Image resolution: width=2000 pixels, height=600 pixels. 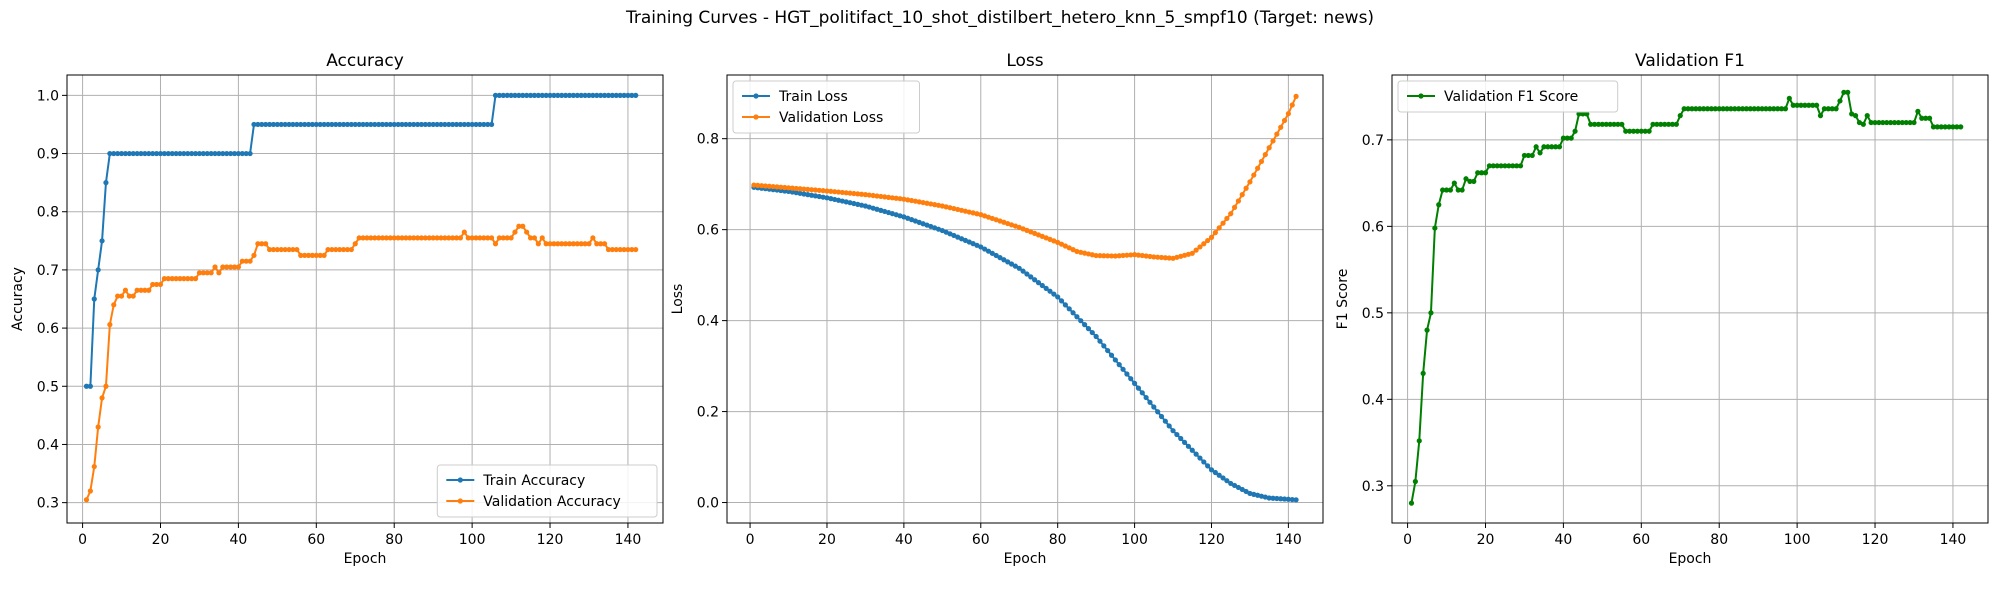 I want to click on x-tick-label: 0, so click(x=82, y=540).